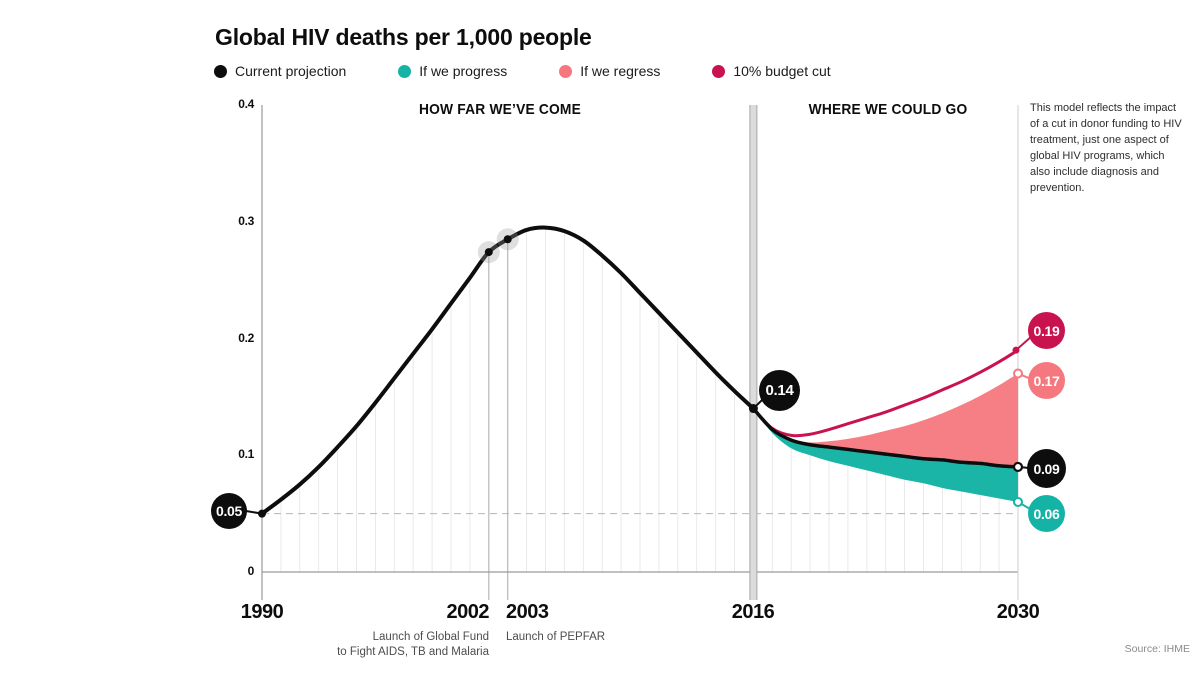  Describe the element at coordinates (888, 109) in the screenshot. I see `section-header-future: WHERE WE COULD GO` at that location.